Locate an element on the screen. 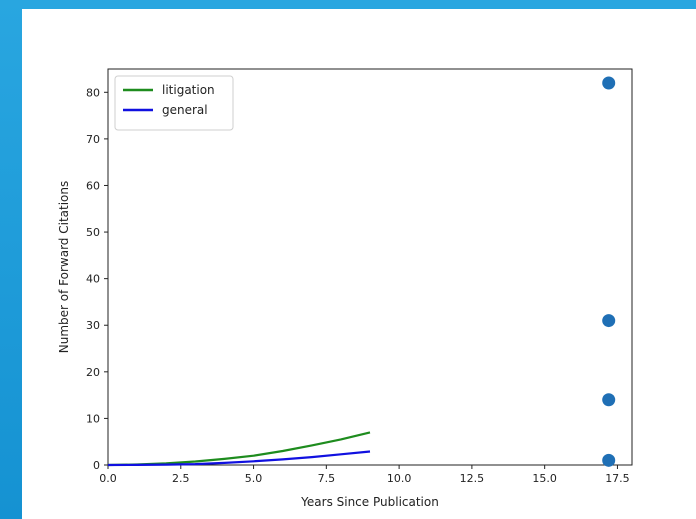  x-tick-label: 12.5 is located at coordinates (472, 478).